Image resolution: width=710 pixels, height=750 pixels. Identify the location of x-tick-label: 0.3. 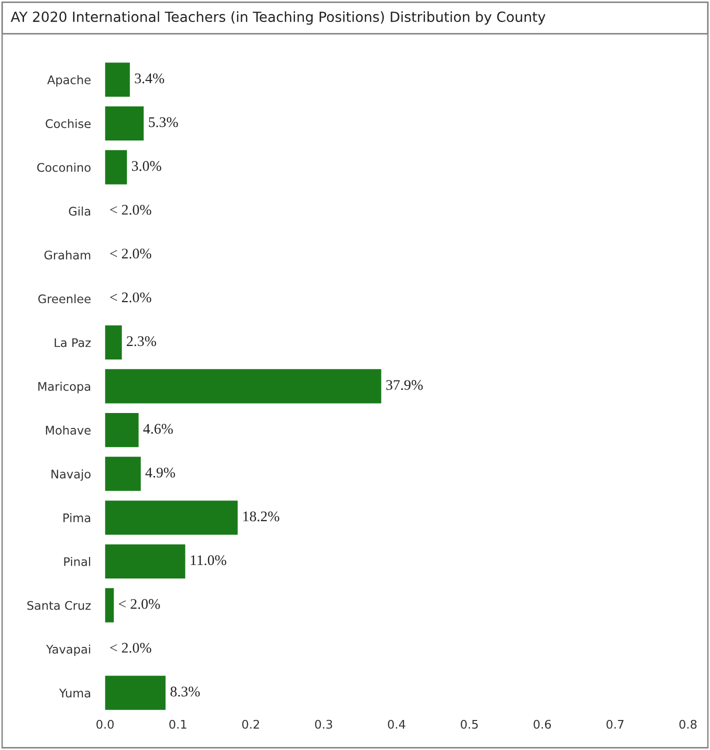
(323, 724).